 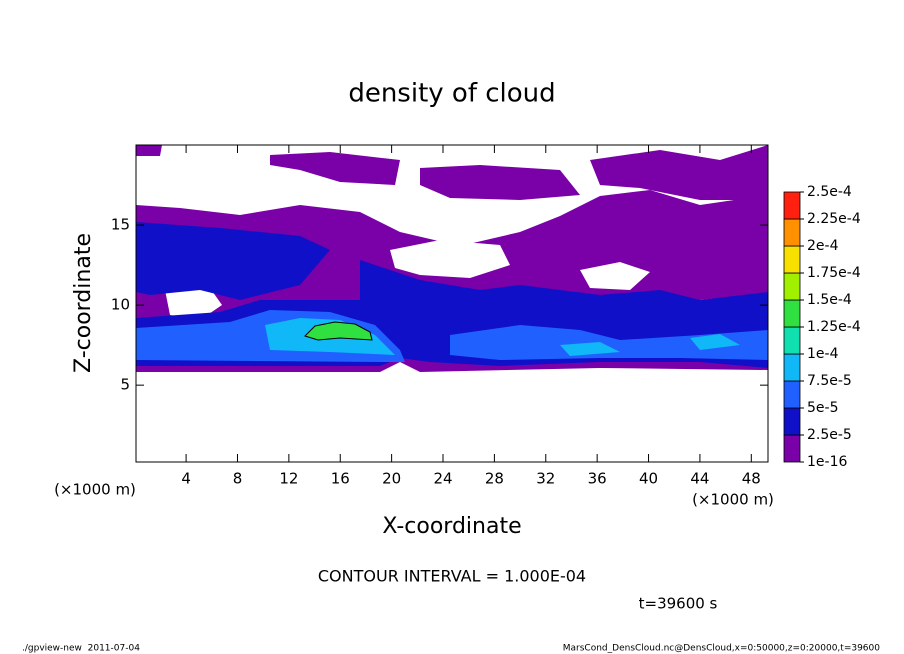 What do you see at coordinates (751, 479) in the screenshot?
I see `x-tick-label: 48` at bounding box center [751, 479].